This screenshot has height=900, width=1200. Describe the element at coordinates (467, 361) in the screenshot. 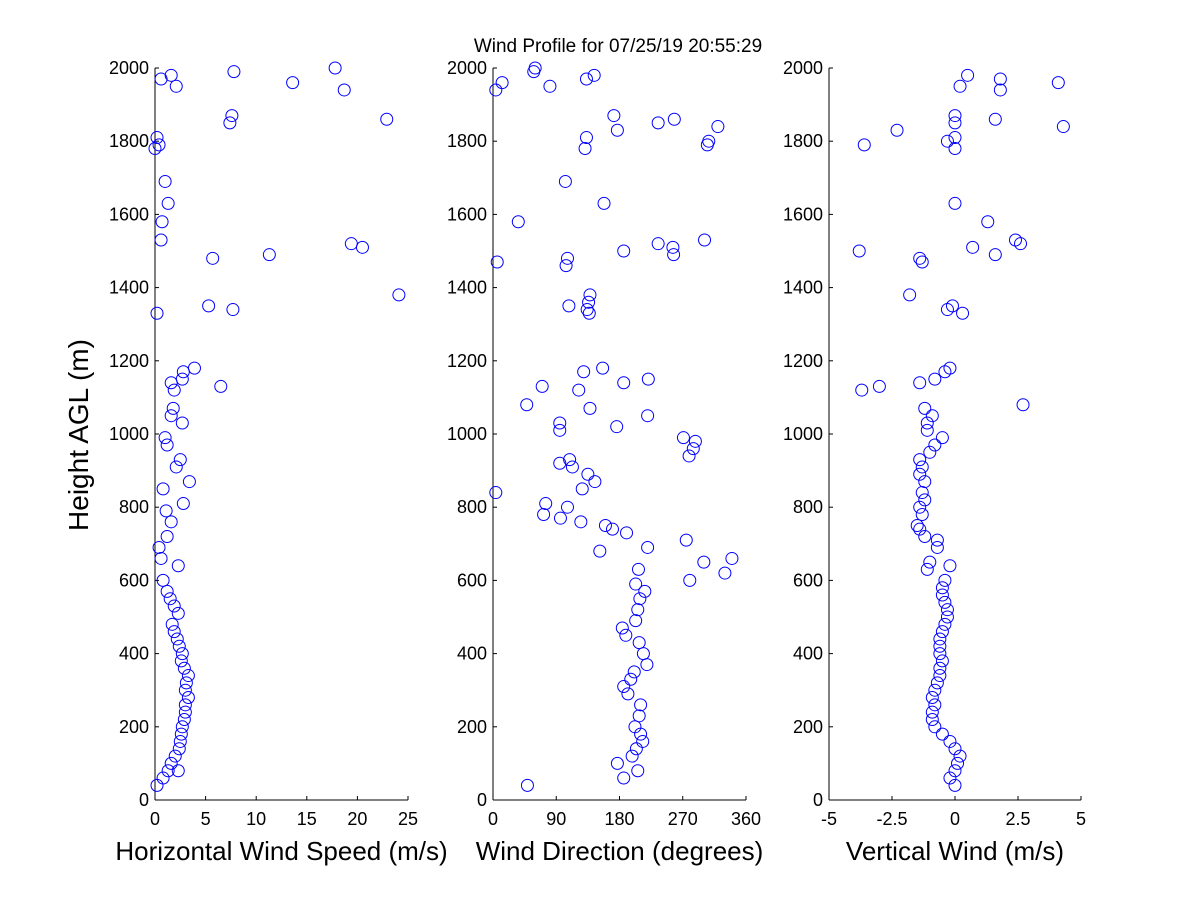

I see `y-tick-label: 1200` at that location.